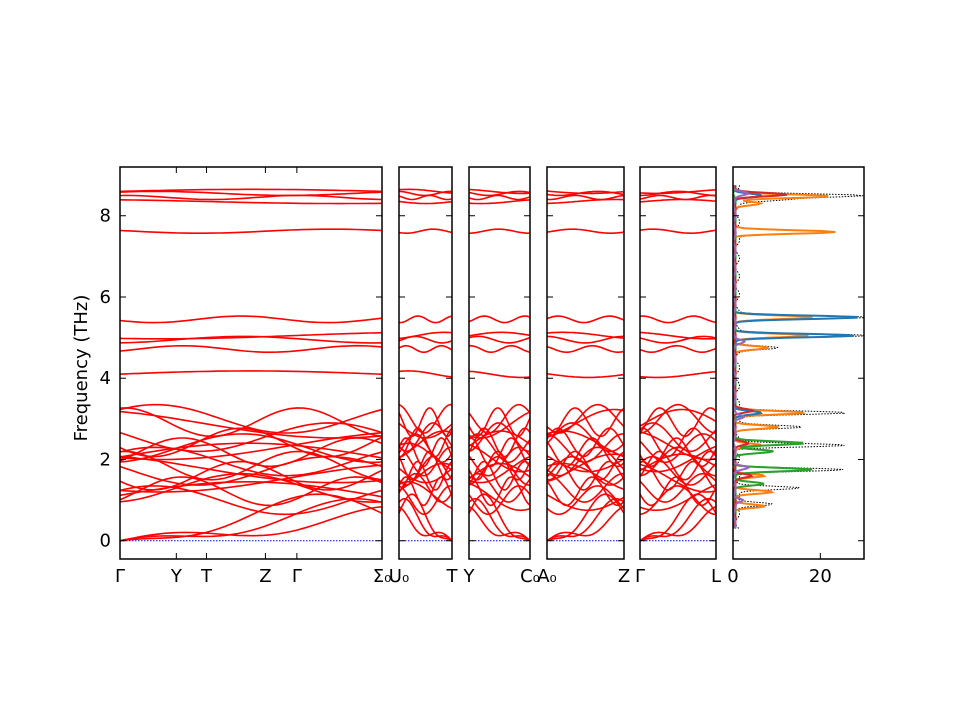  I want to click on y-tick-label: 2, so click(105, 459).